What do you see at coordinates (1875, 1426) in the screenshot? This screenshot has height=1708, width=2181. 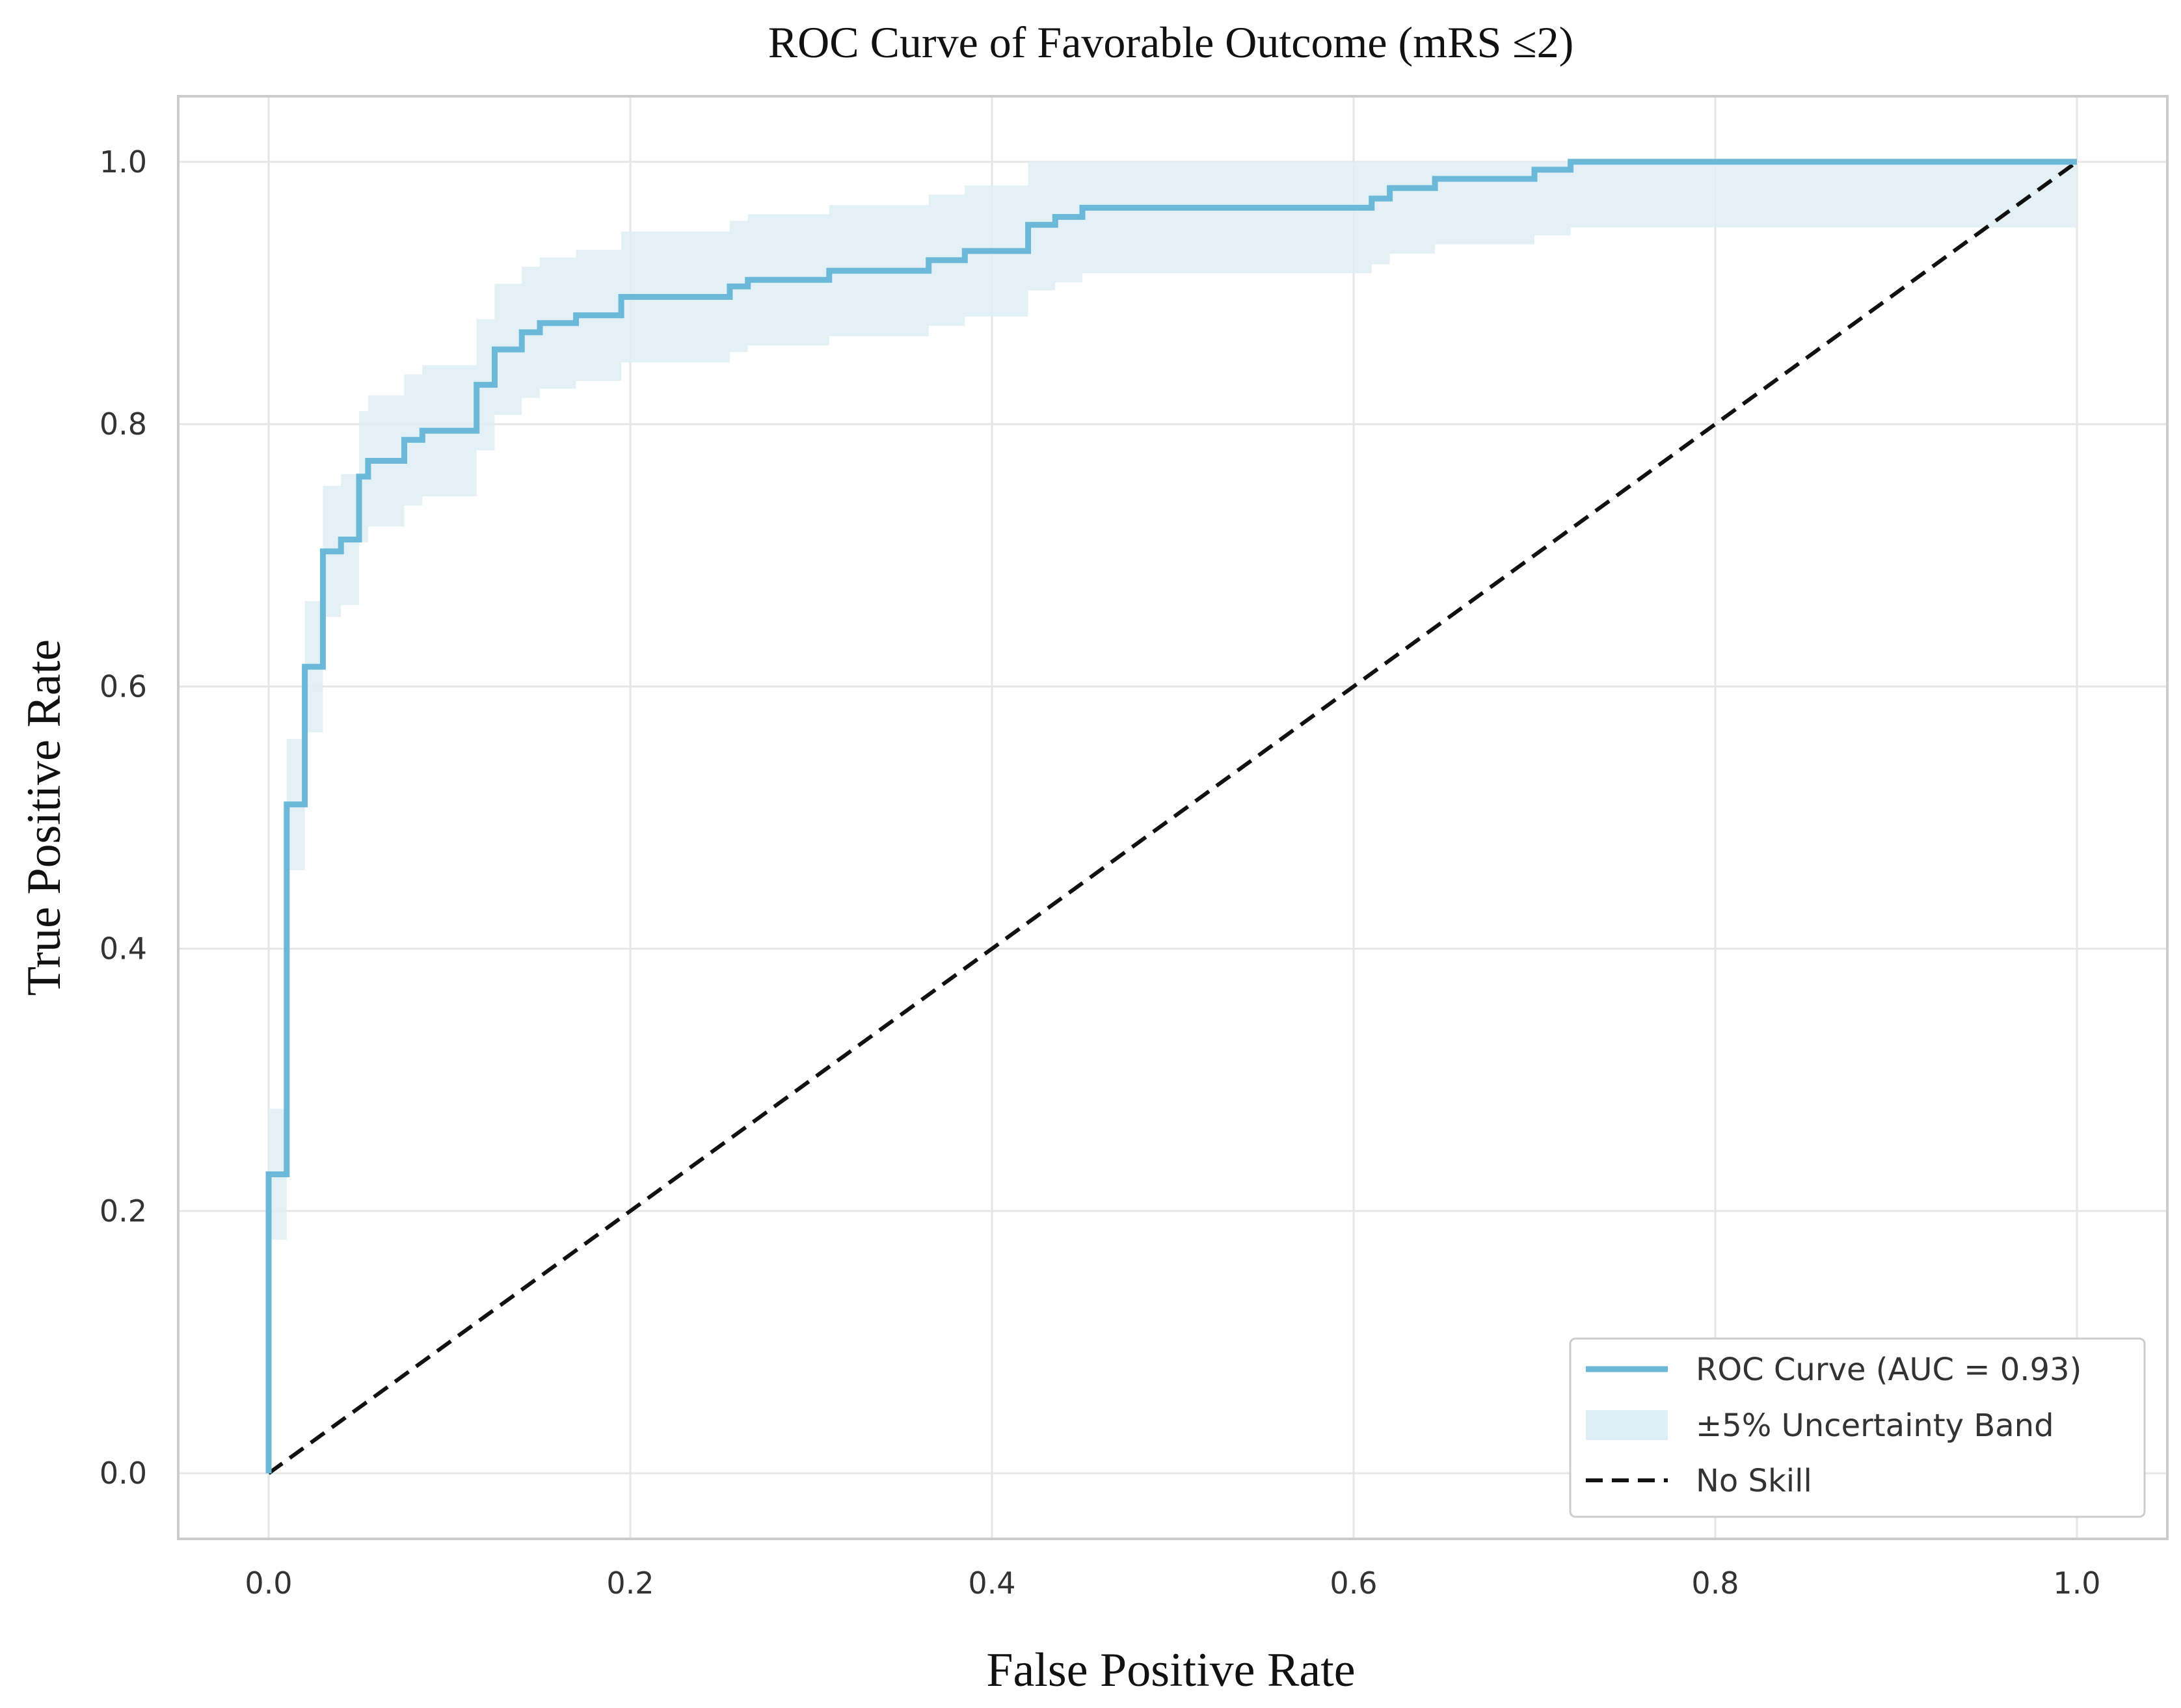 I see `legend-label-band: ±5% Uncertainty Band` at bounding box center [1875, 1426].